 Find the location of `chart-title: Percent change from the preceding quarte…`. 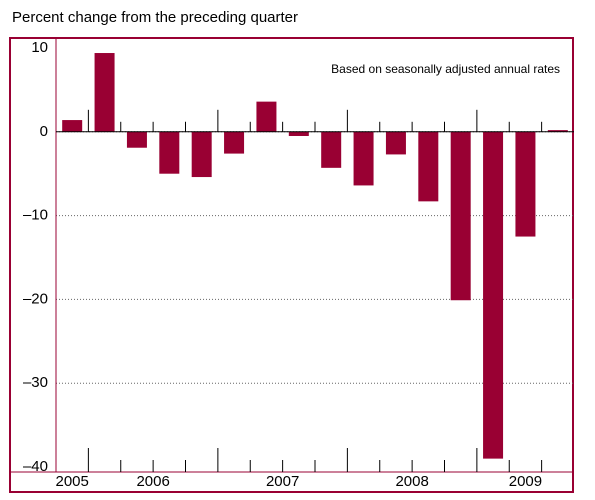

chart-title: Percent change from the preceding quarte… is located at coordinates (155, 17).